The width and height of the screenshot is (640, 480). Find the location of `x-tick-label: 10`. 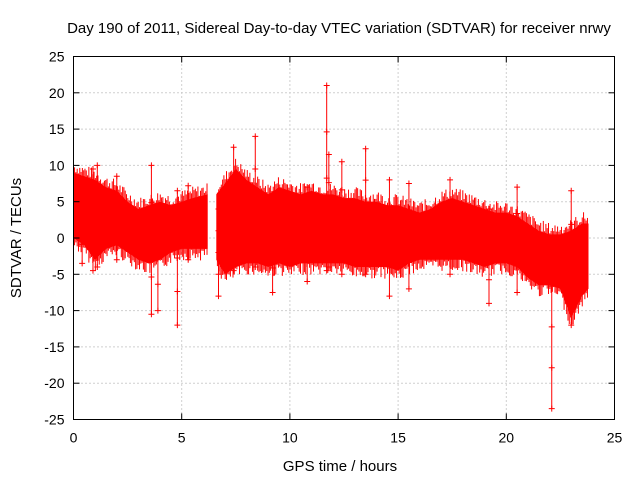

x-tick-label: 10 is located at coordinates (290, 438).